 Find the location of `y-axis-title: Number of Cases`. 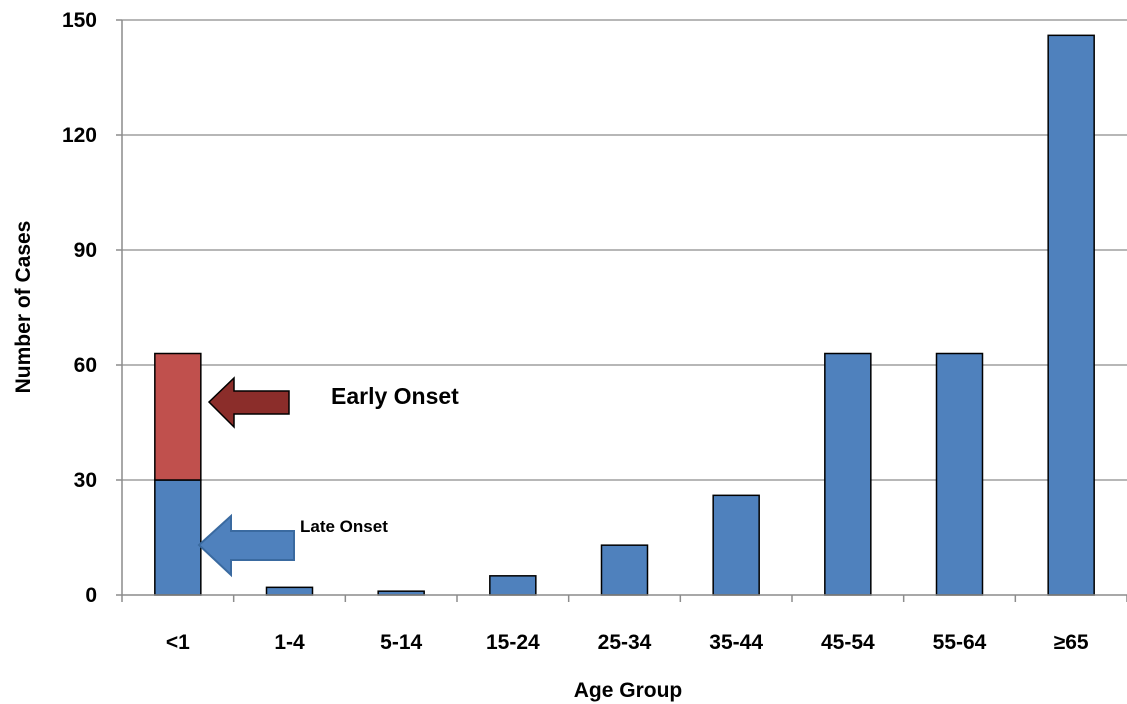

y-axis-title: Number of Cases is located at coordinates (23, 307).